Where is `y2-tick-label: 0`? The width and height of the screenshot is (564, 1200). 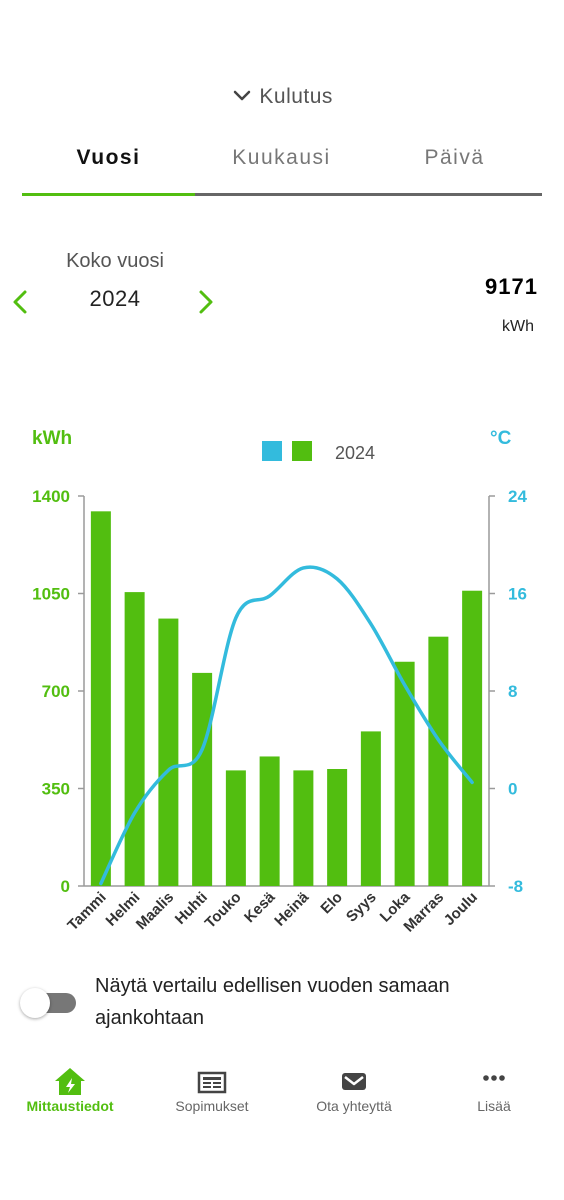
y2-tick-label: 0 is located at coordinates (512, 789).